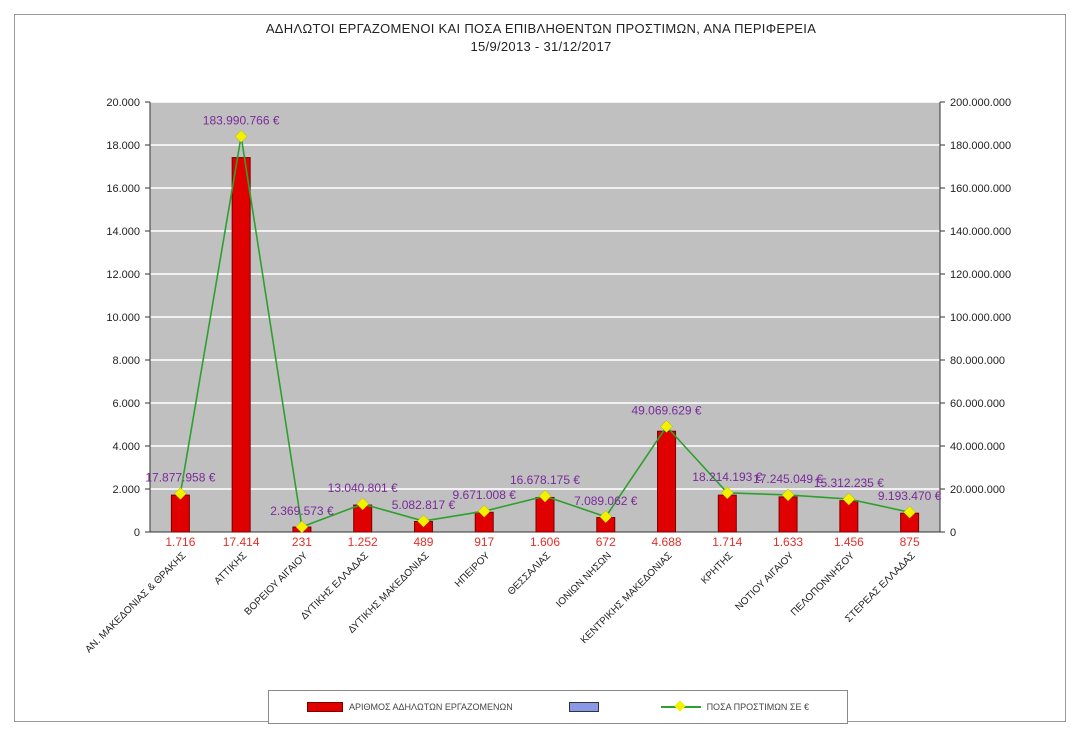  Describe the element at coordinates (980, 146) in the screenshot. I see `right-tick-label: 180.000.000` at that location.